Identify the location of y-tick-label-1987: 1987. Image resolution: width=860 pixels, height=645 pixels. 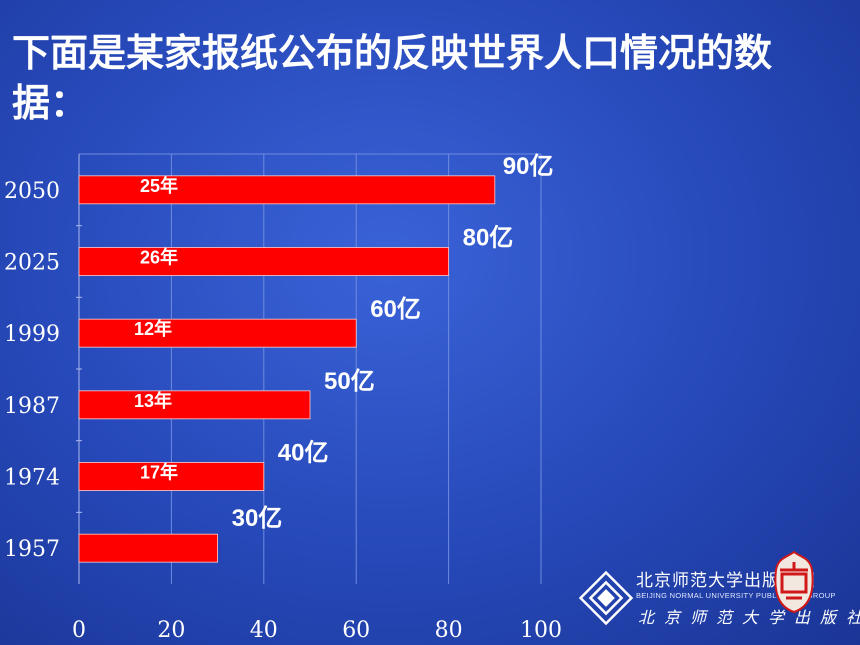
(32, 406).